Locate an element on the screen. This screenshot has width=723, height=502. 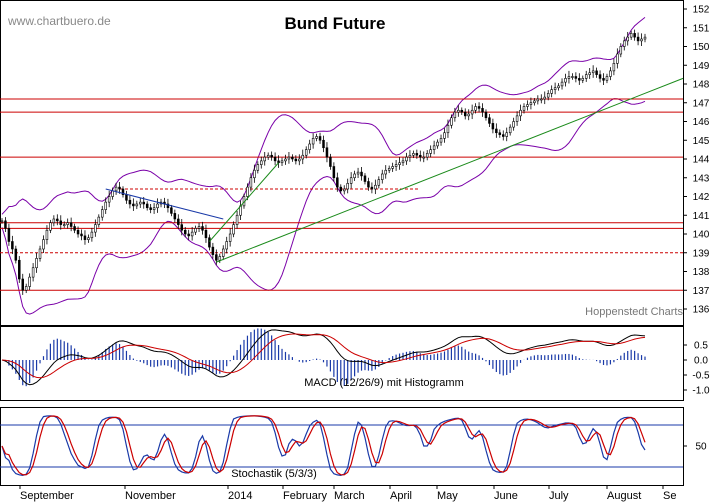
month-label: March is located at coordinates (349, 496).